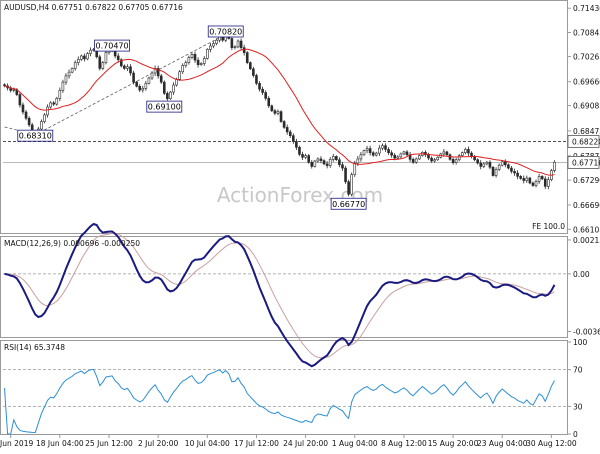  I want to click on macd-tick-label: -0.003664, so click(586, 332).